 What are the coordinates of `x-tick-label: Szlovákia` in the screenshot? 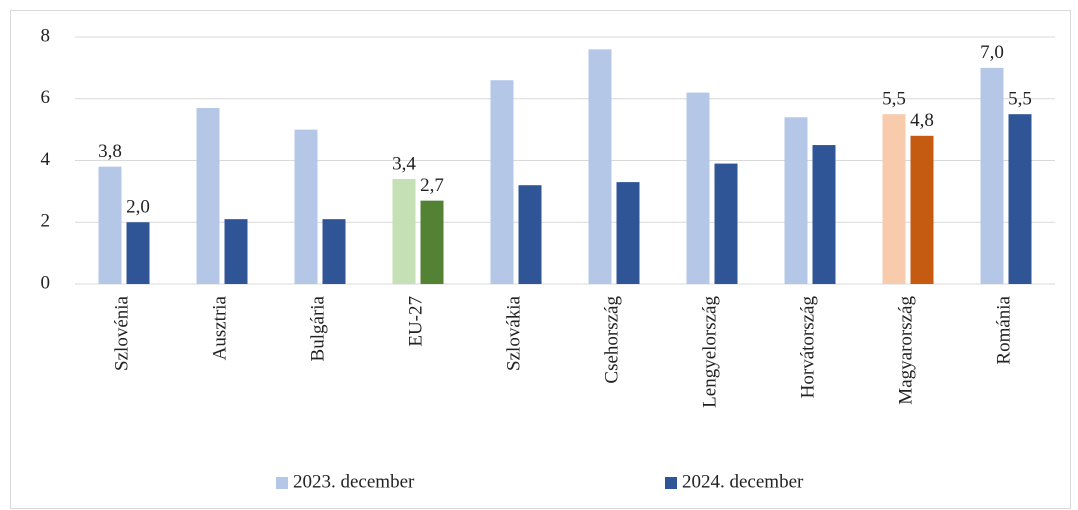 It's located at (513, 332).